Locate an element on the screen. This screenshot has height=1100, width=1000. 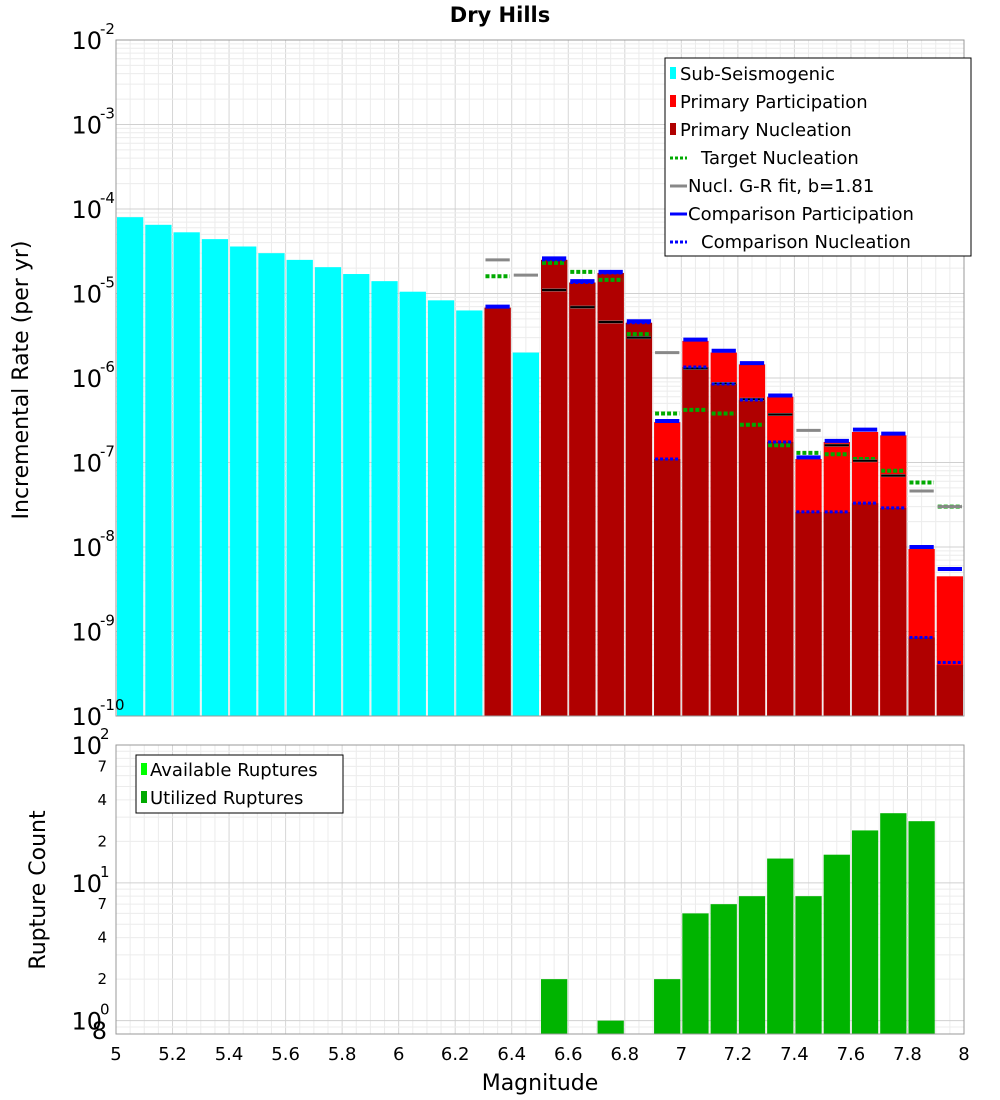
x-tick-label: 5.2 is located at coordinates (172, 1054).